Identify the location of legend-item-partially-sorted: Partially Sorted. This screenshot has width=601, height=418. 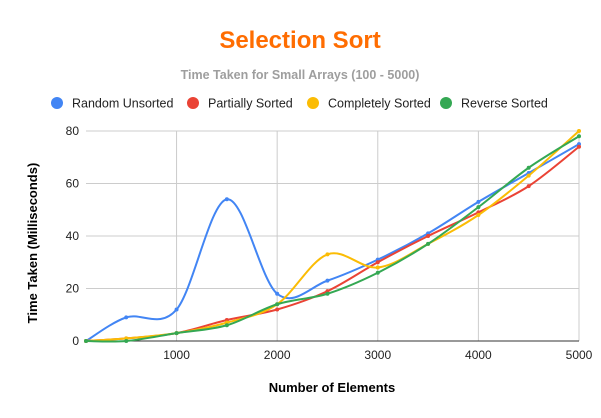
(240, 104).